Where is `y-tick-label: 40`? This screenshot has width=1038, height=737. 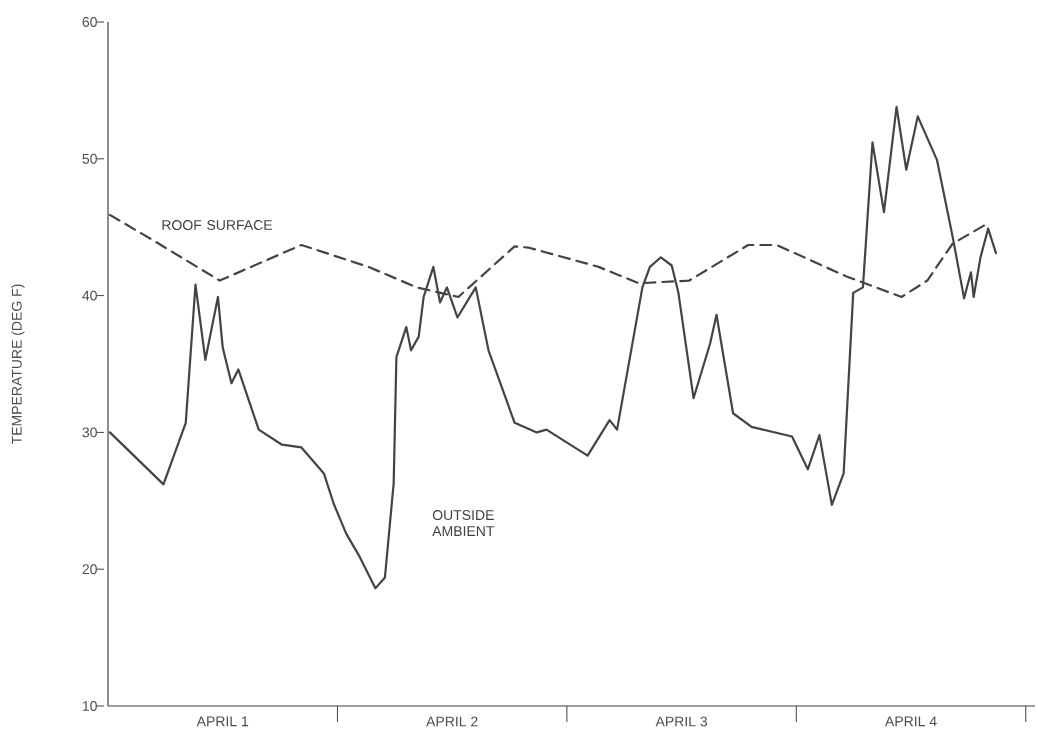
y-tick-label: 40 is located at coordinates (89, 295).